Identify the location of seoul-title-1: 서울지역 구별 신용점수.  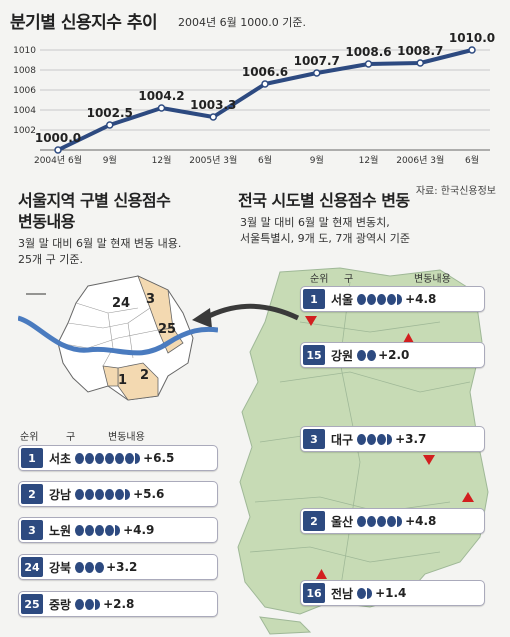
(94, 200).